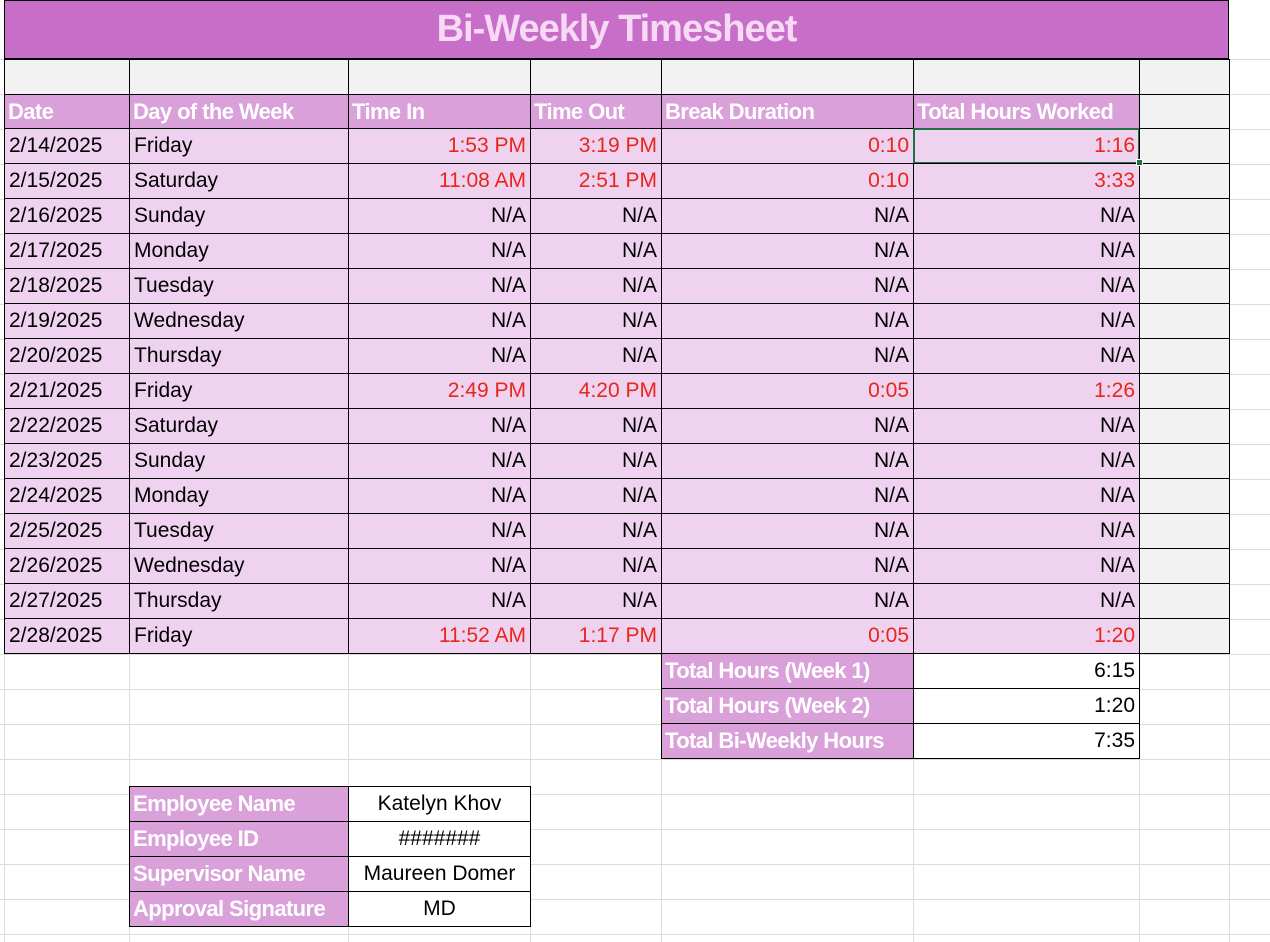 The height and width of the screenshot is (942, 1270). Describe the element at coordinates (67, 181) in the screenshot. I see `cell-date: 2/15/2025` at that location.